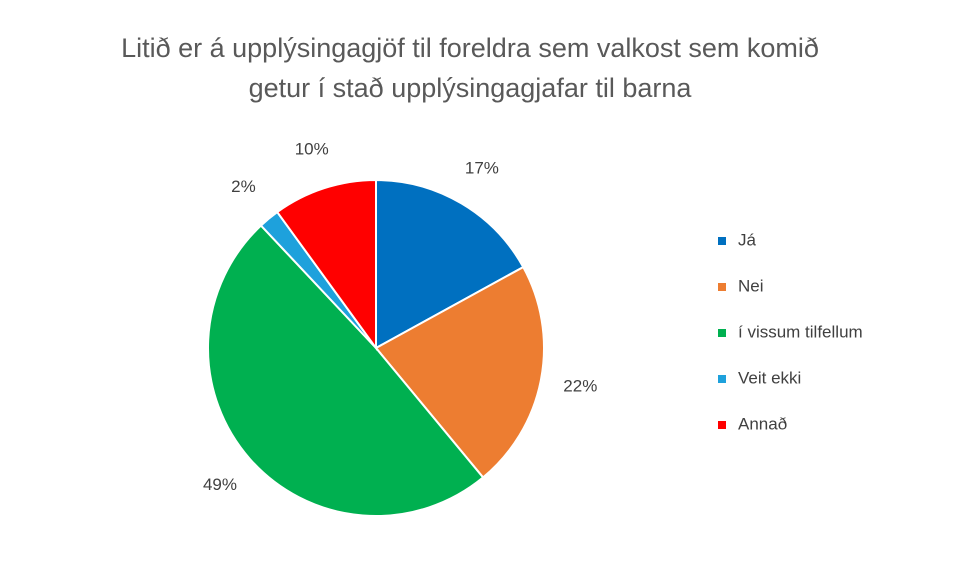 This screenshot has height=574, width=953. Describe the element at coordinates (482, 167) in the screenshot. I see `data-label: 17%` at that location.